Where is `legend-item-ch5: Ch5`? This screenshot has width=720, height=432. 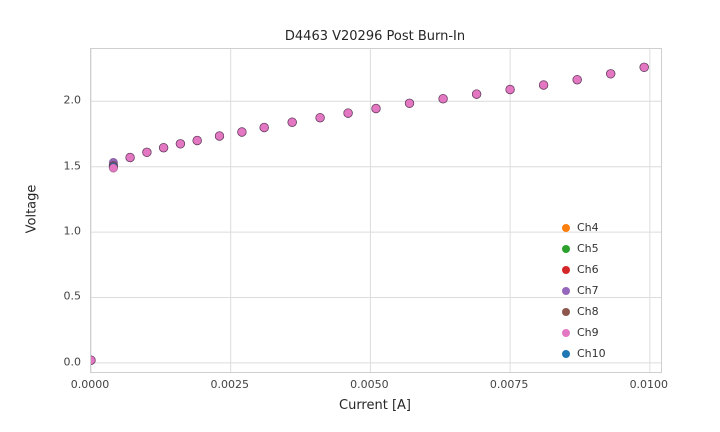 legend-item-ch5: Ch5 is located at coordinates (584, 248).